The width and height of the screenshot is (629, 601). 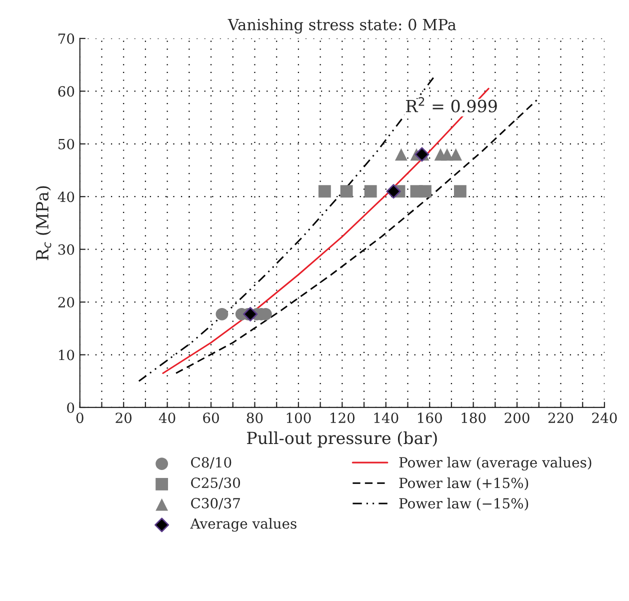 What do you see at coordinates (342, 418) in the screenshot?
I see `x-tick-label: 120` at bounding box center [342, 418].